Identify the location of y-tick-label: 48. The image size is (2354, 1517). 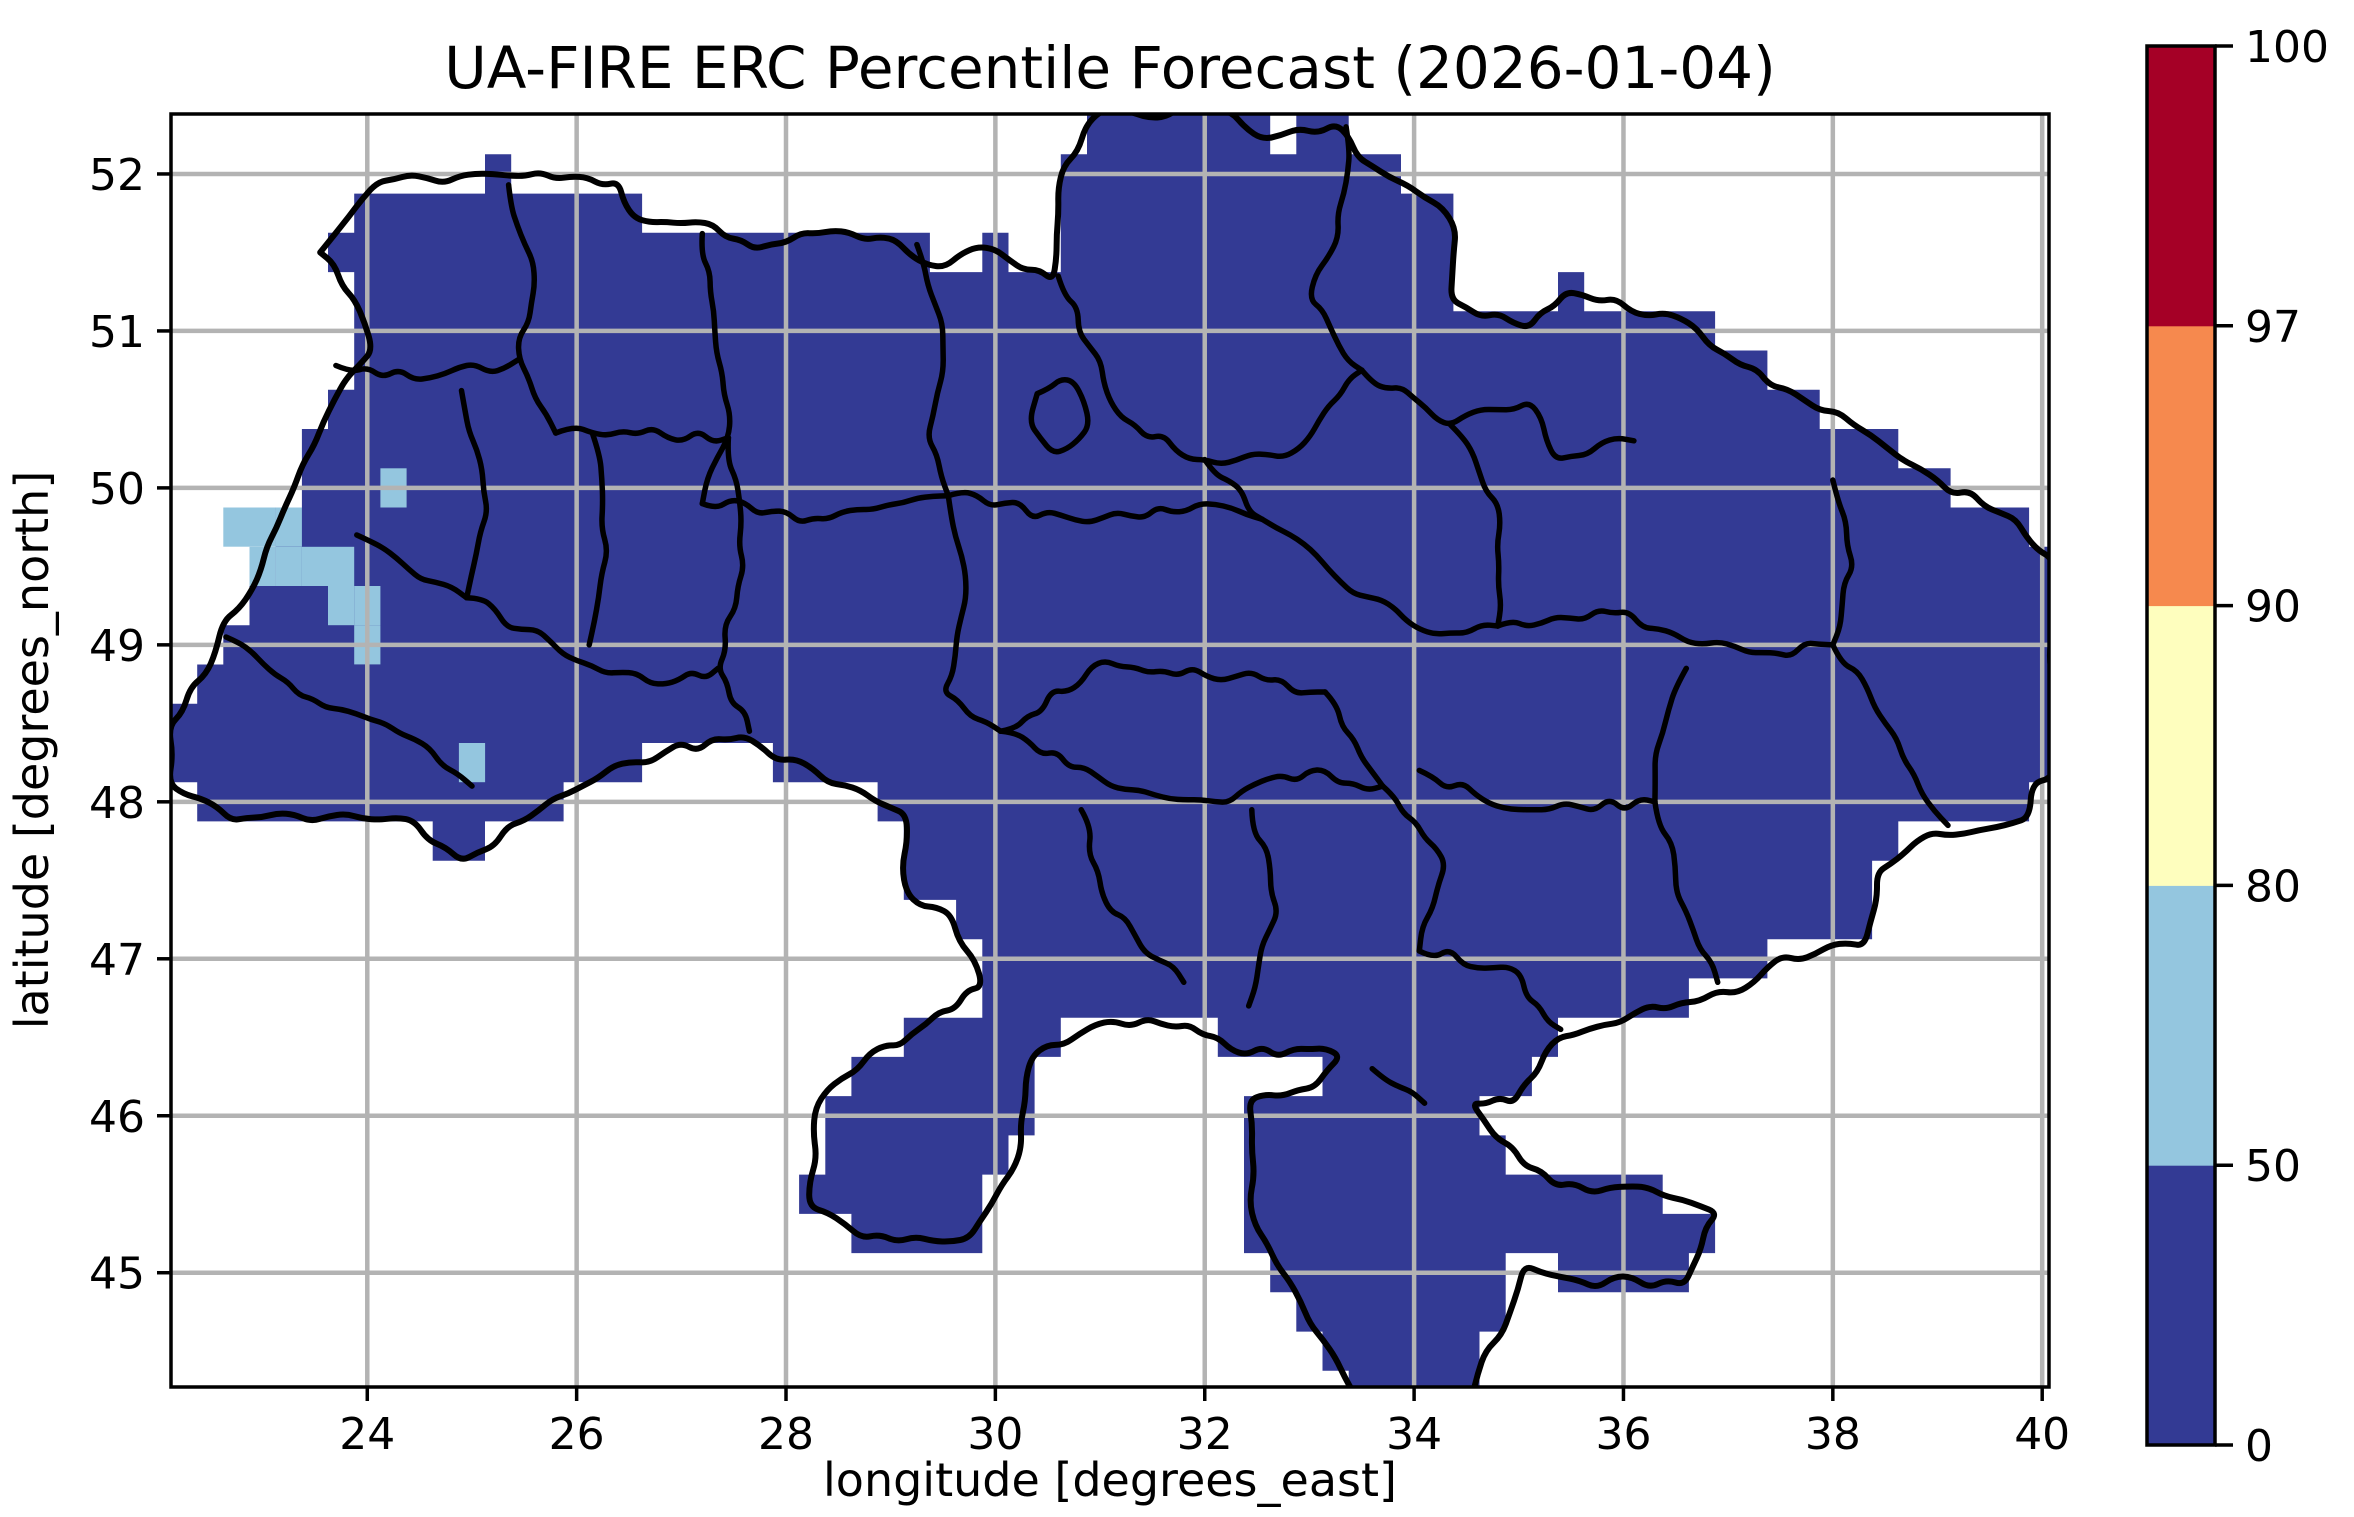
(117, 803).